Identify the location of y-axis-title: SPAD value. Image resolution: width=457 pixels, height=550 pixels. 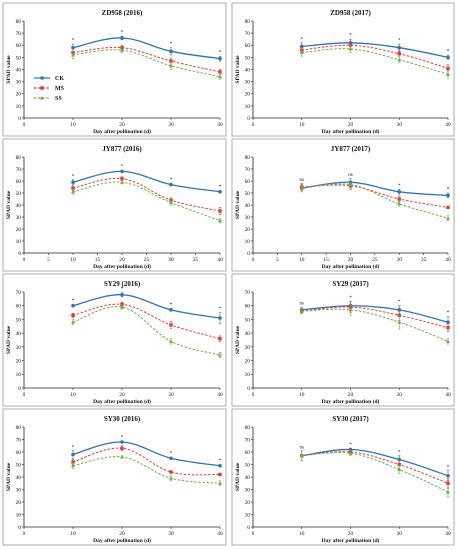
(238, 339).